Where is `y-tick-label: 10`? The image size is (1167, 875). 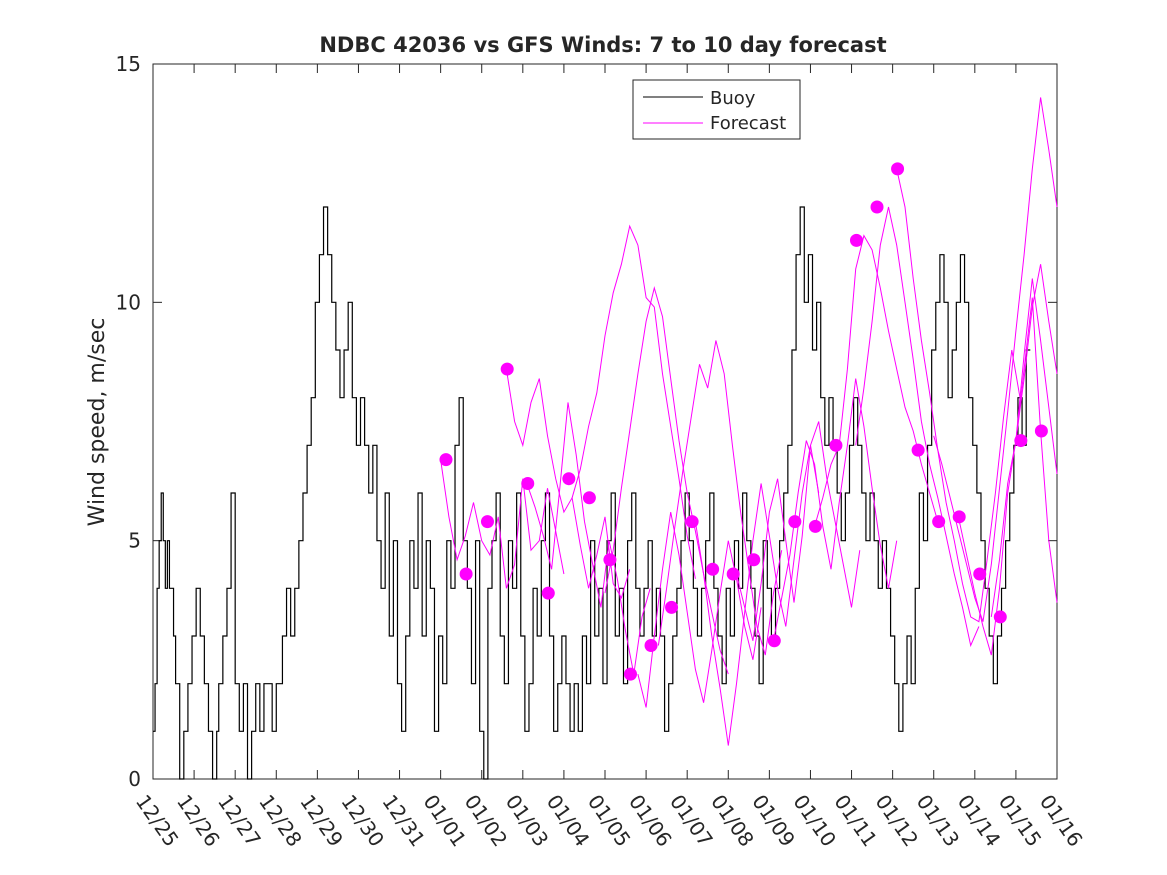 y-tick-label: 10 is located at coordinates (128, 302).